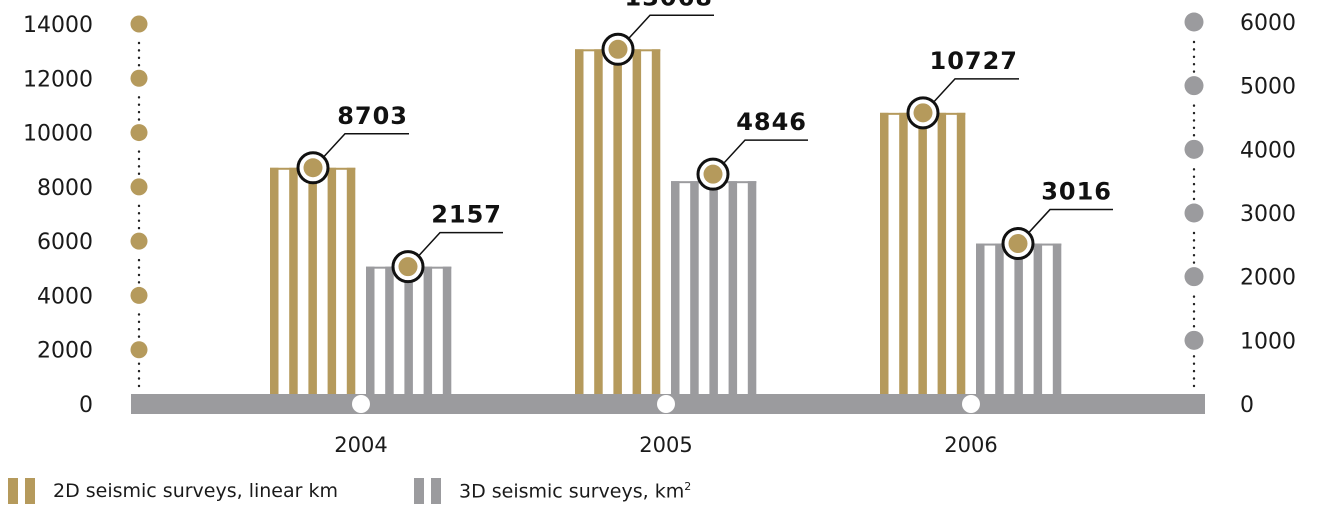  What do you see at coordinates (360, 445) in the screenshot?
I see `category-label: 2004` at bounding box center [360, 445].